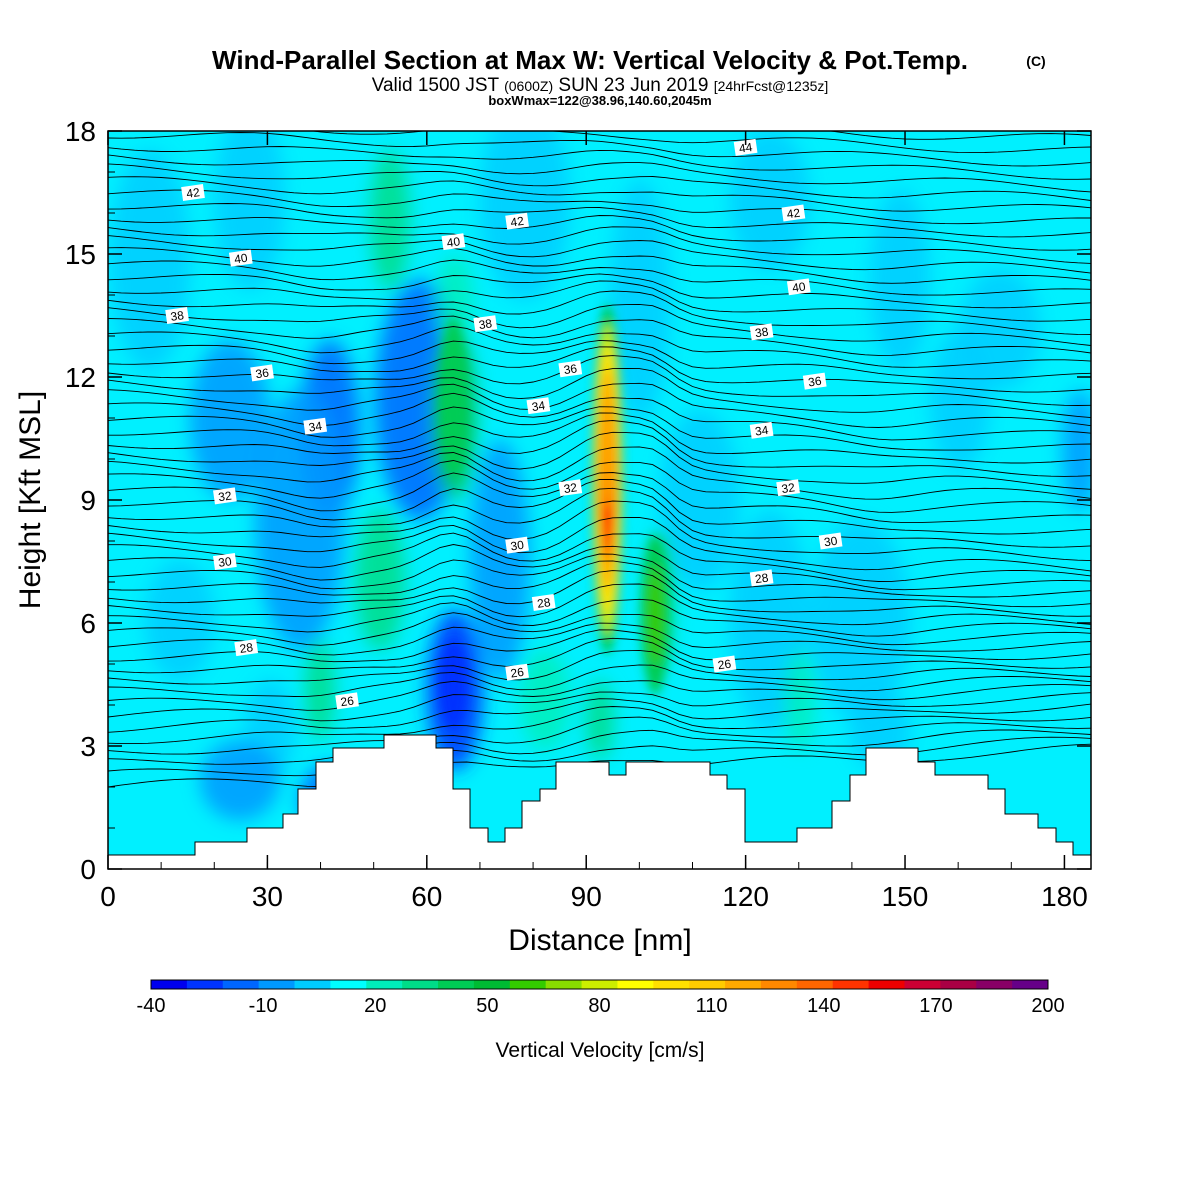 The width and height of the screenshot is (1200, 1200). I want to click on title-mark: (C), so click(1035, 61).